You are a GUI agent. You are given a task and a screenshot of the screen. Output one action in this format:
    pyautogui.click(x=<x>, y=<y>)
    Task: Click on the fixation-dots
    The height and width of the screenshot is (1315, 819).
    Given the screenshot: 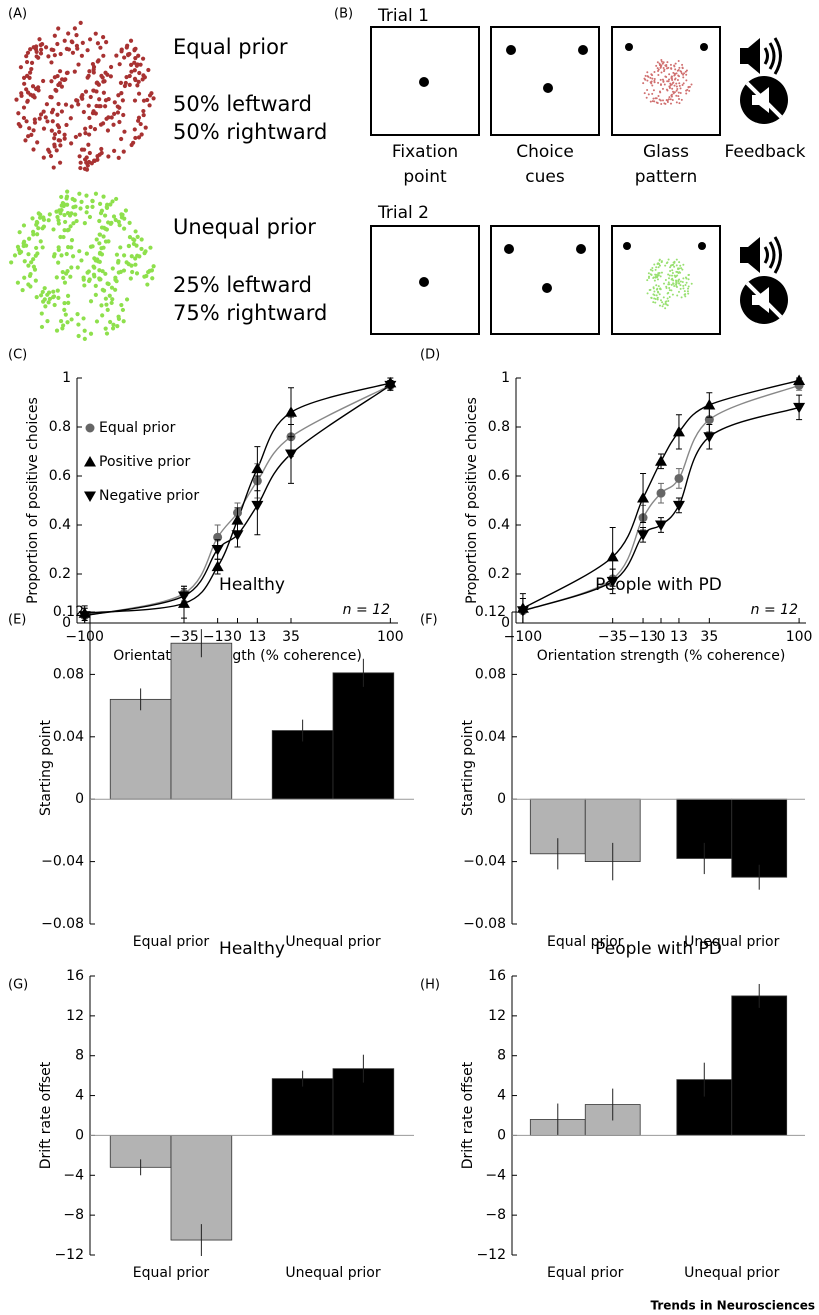 What is the action you would take?
    pyautogui.click(x=563, y=168)
    